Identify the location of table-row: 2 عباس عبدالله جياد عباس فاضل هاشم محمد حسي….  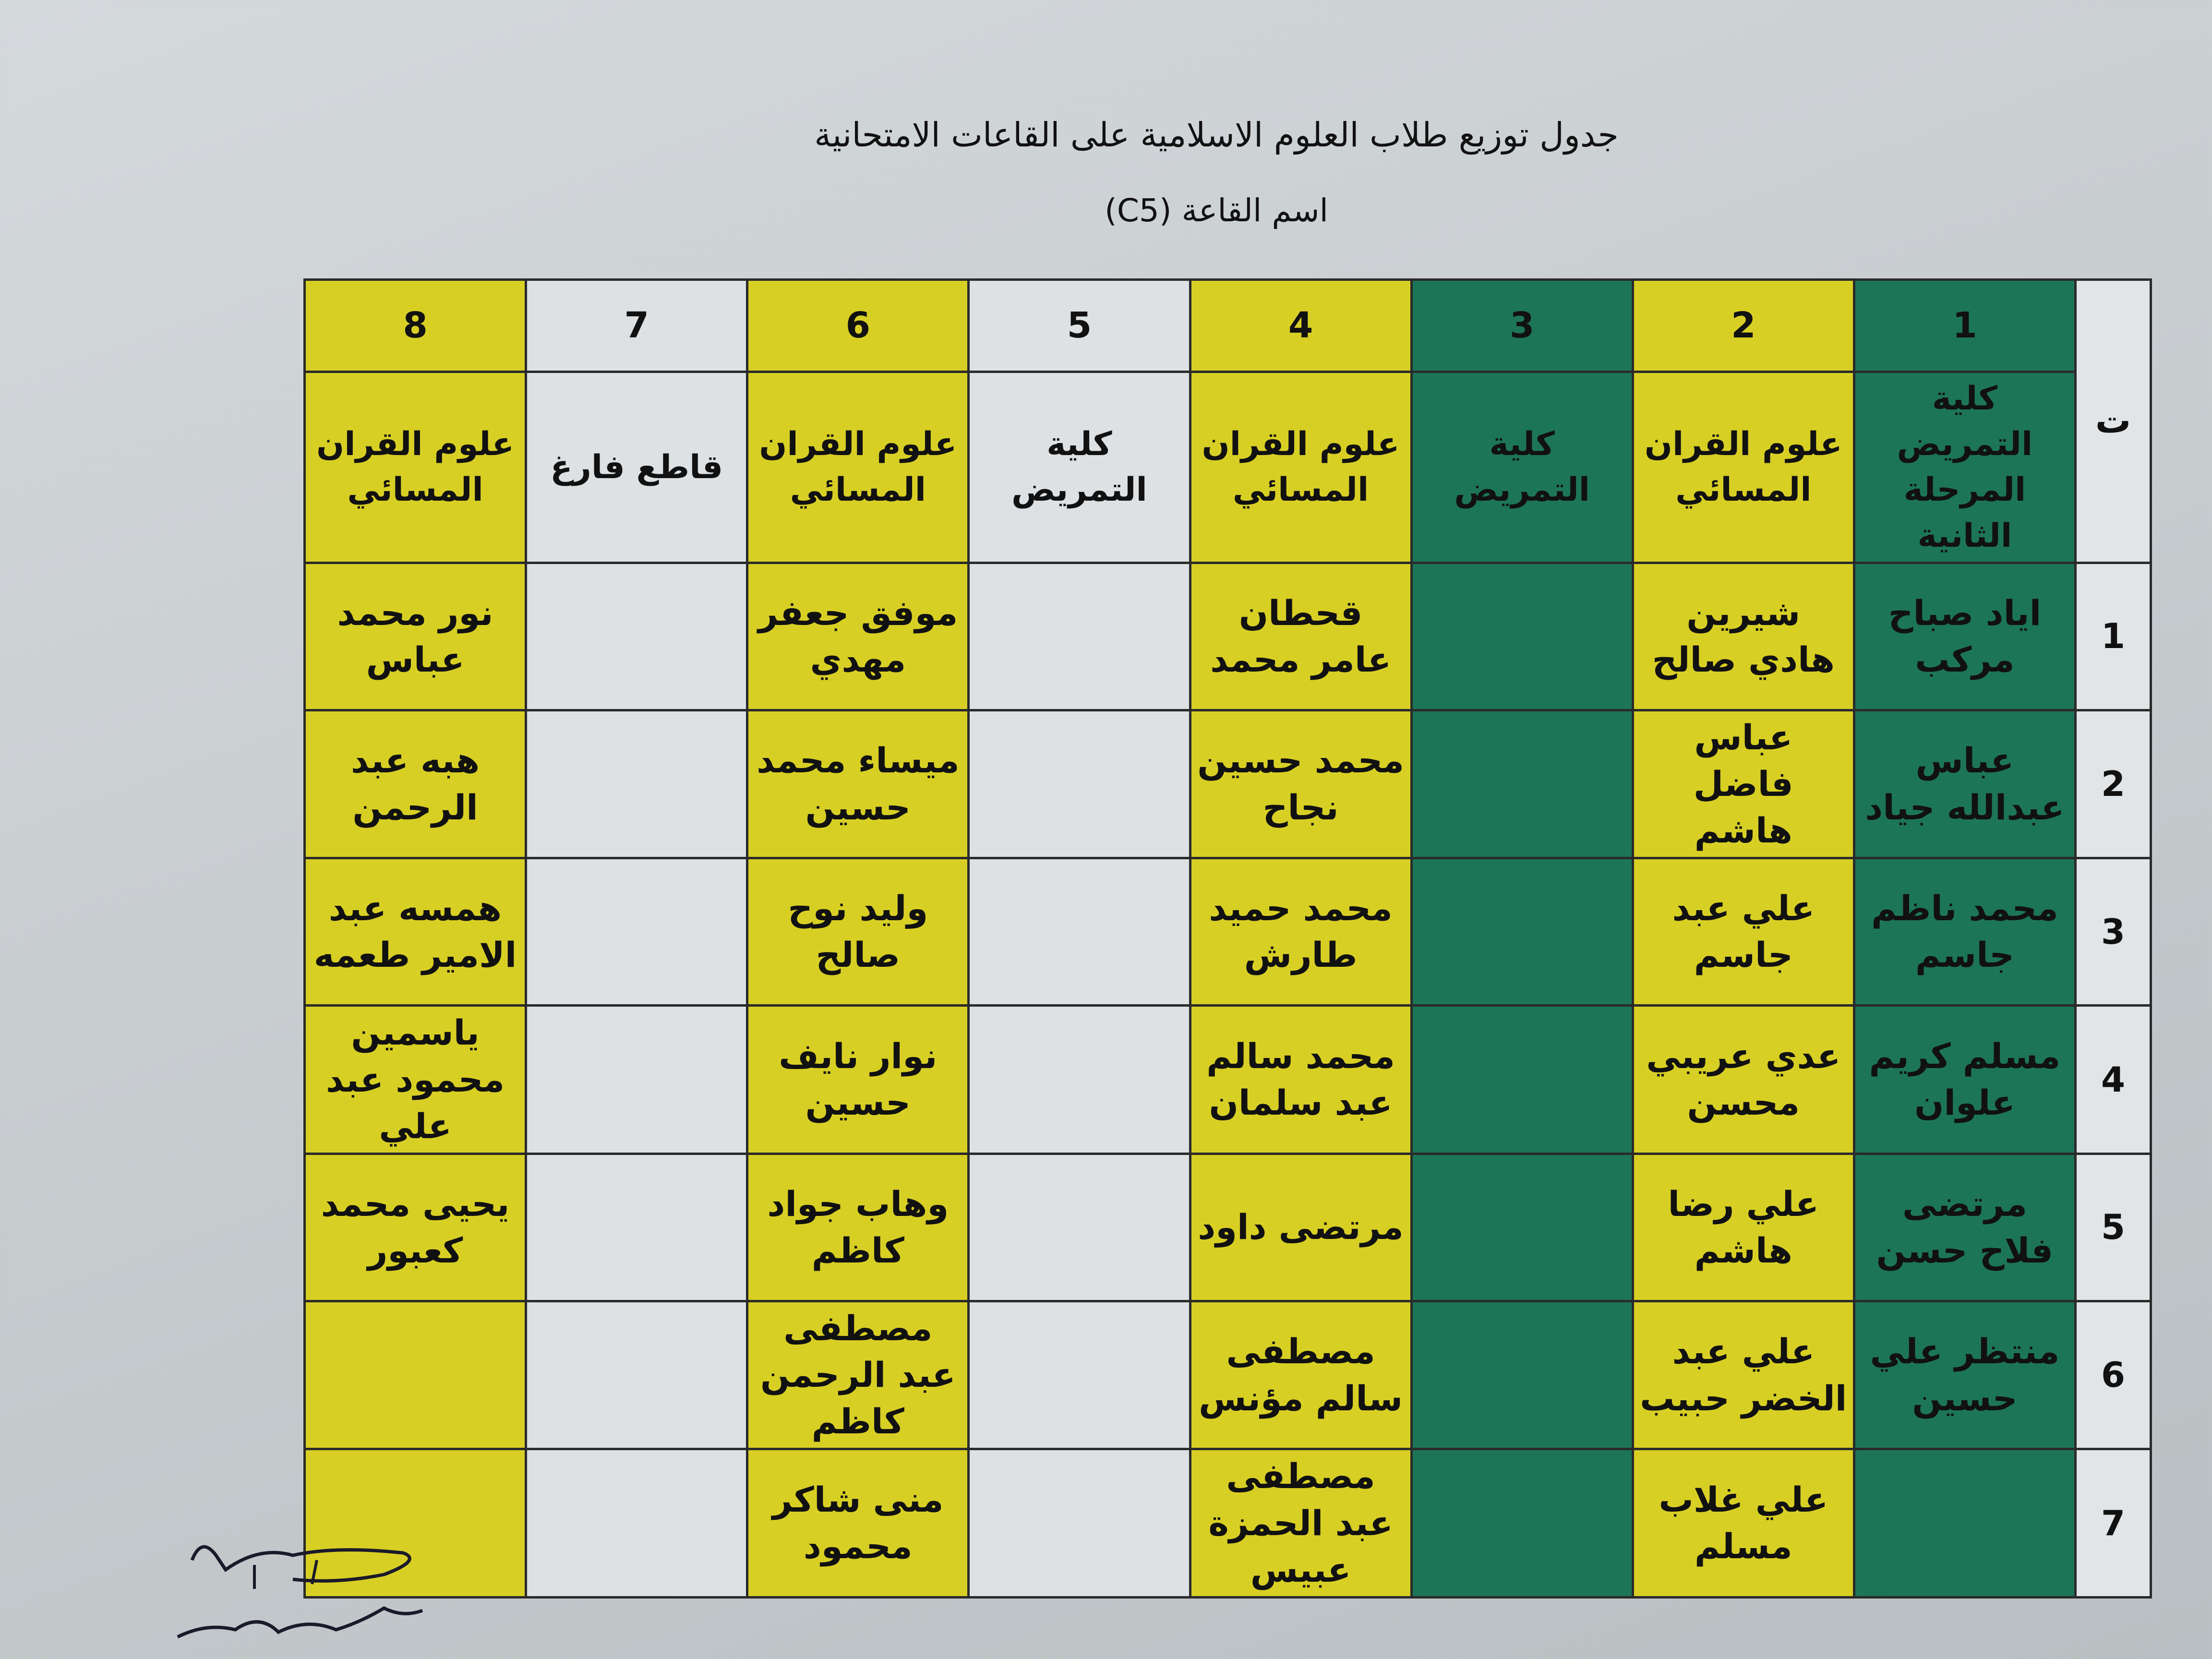
(1227, 784).